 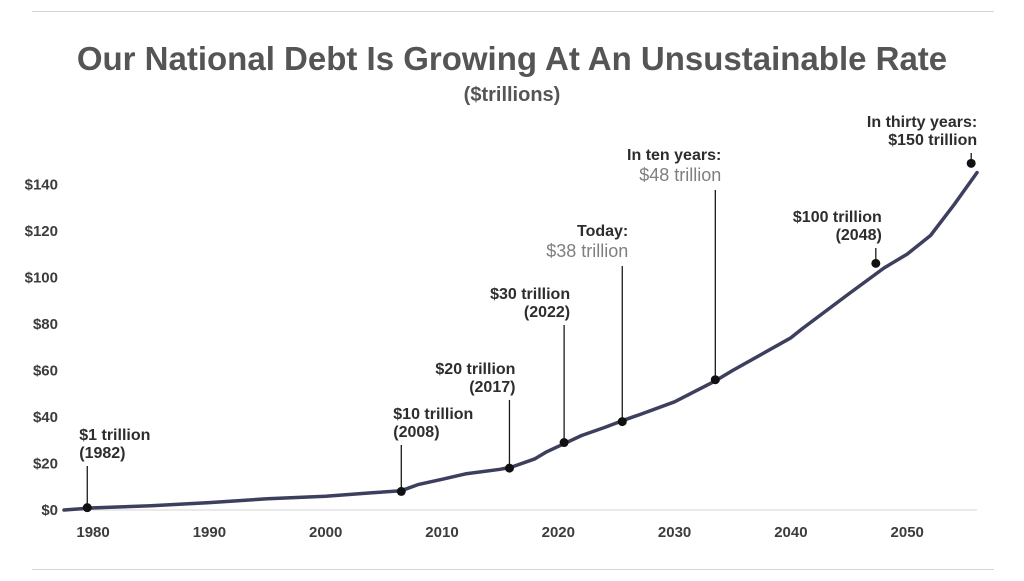 I want to click on y-tick-label: $80, so click(x=45, y=324).